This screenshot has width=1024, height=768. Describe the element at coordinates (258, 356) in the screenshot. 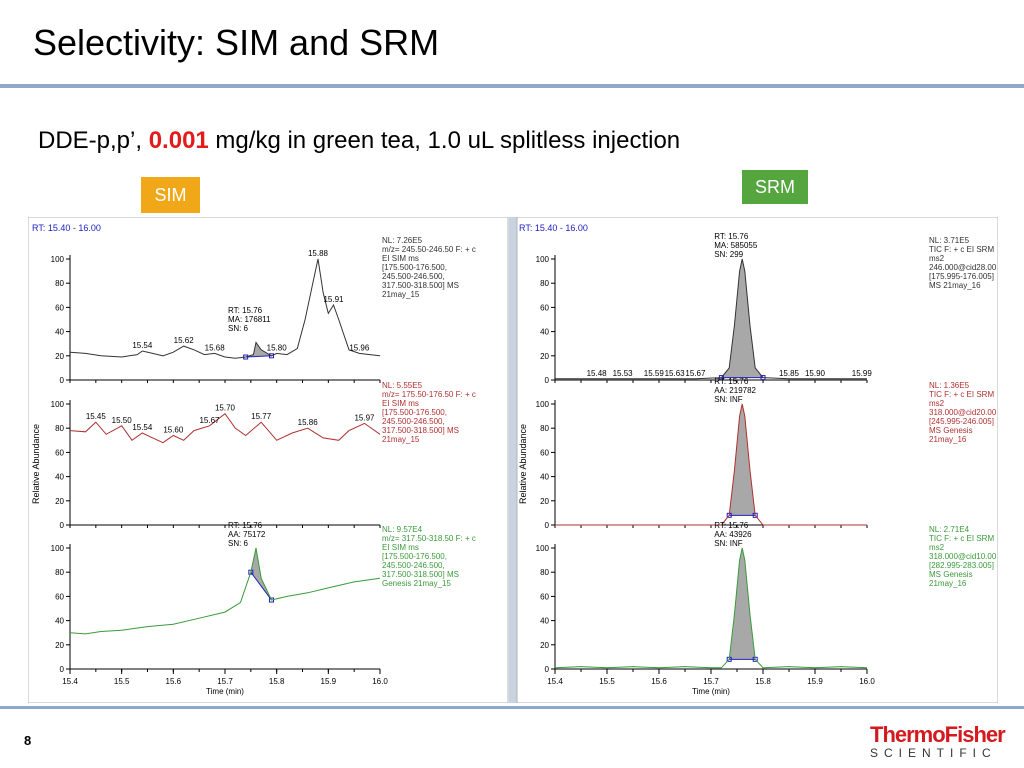

I see `sim-trace-1-peak-baseline` at that location.